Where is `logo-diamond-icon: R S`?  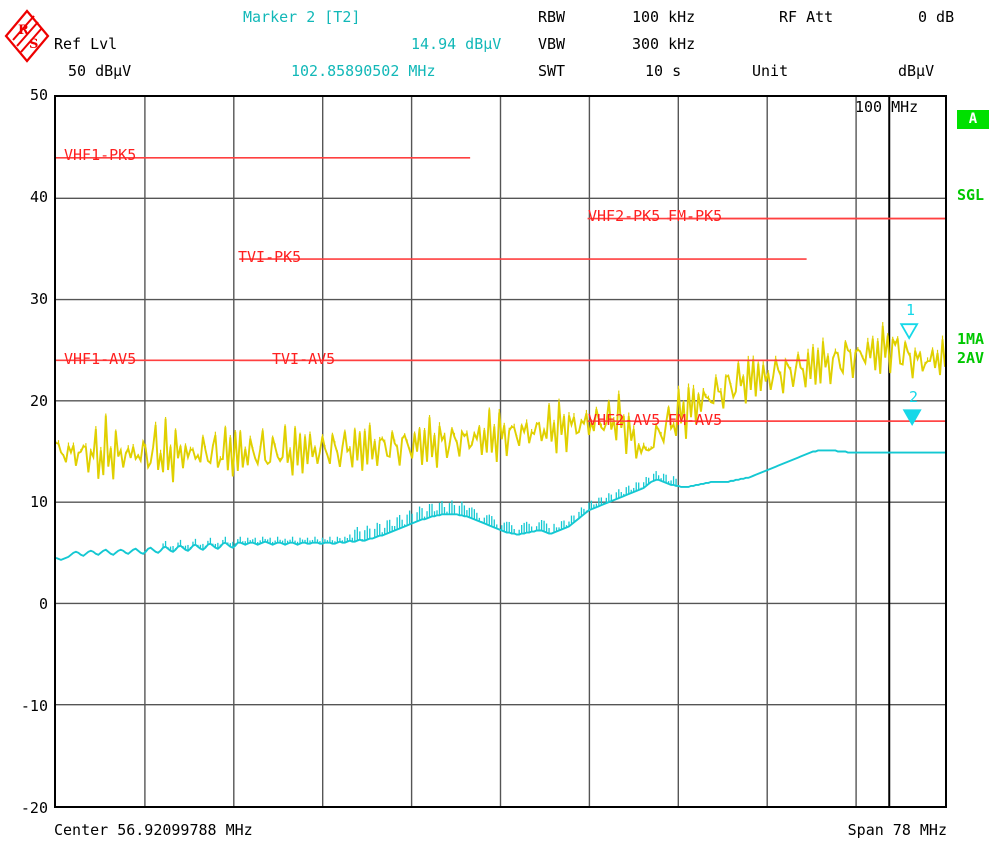
logo-diamond-icon: R S is located at coordinates (27, 36).